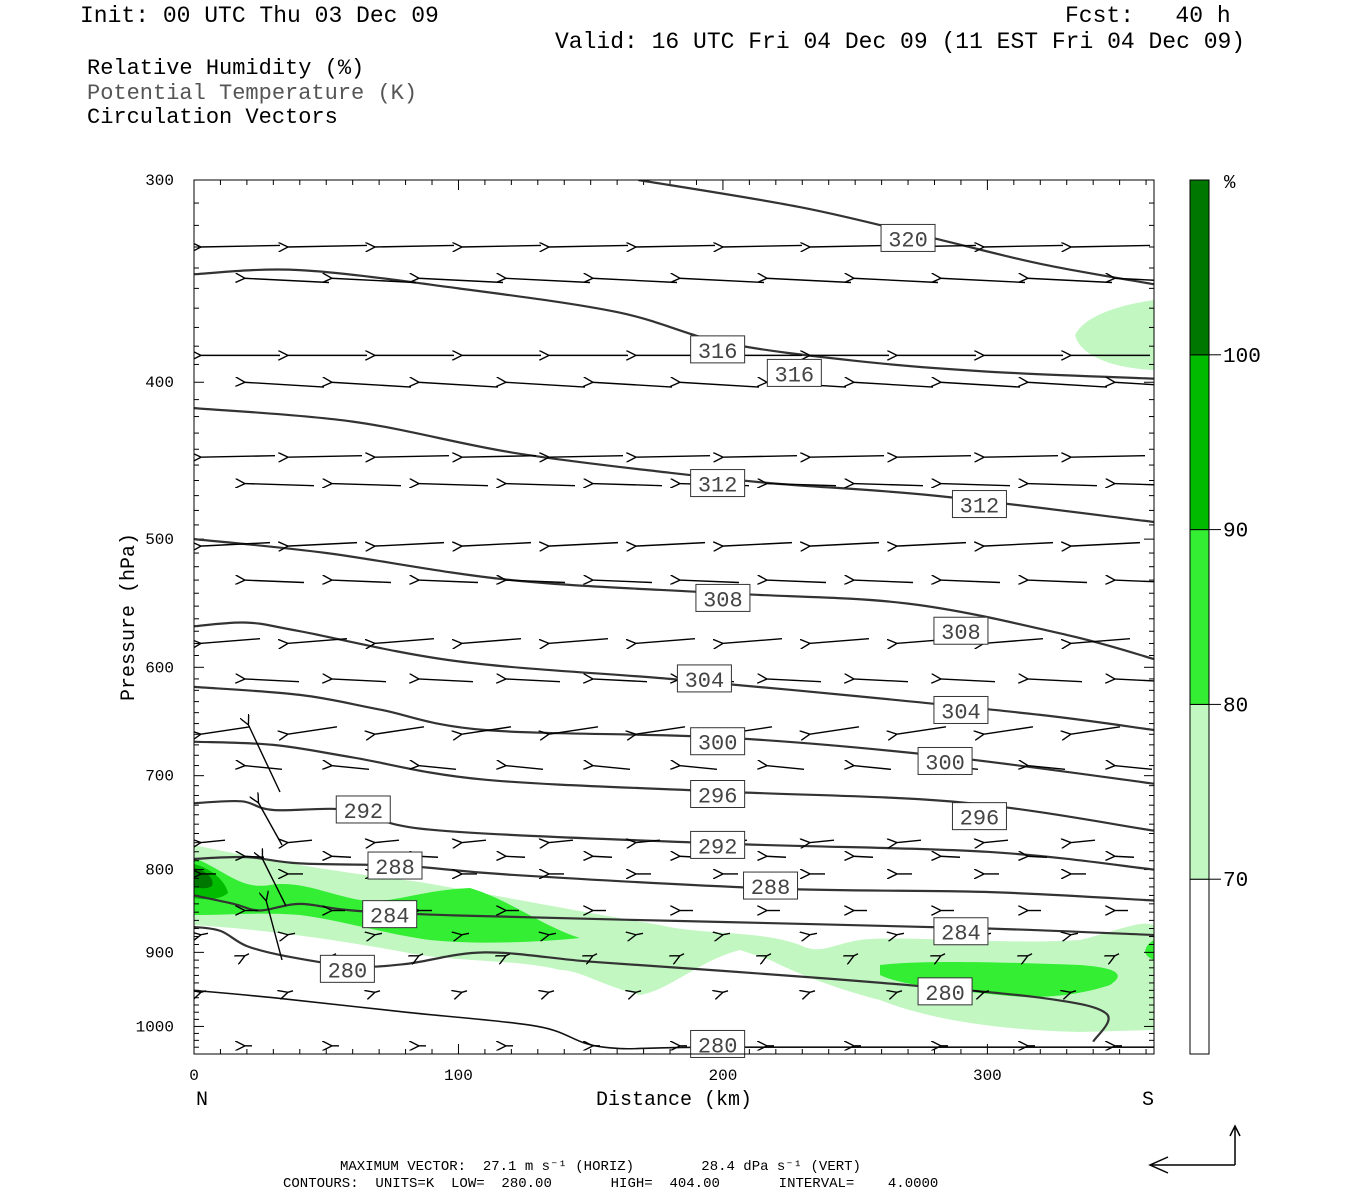 This screenshot has height=1200, width=1350. Describe the element at coordinates (718, 847) in the screenshot. I see `contour-label-292: 292` at that location.